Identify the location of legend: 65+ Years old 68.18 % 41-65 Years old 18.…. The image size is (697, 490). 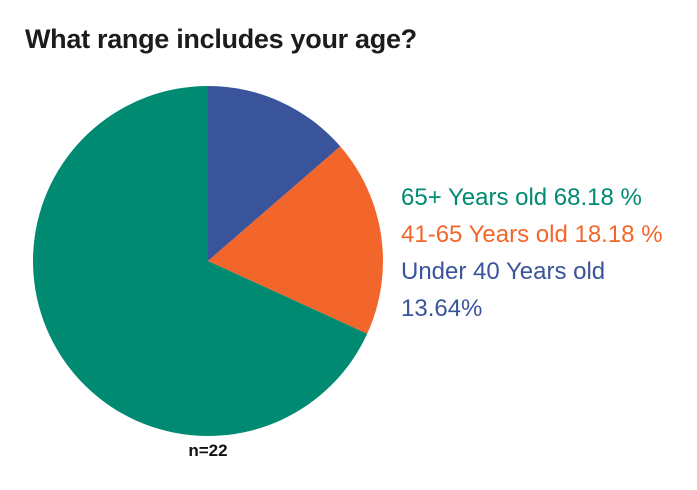
(547, 253).